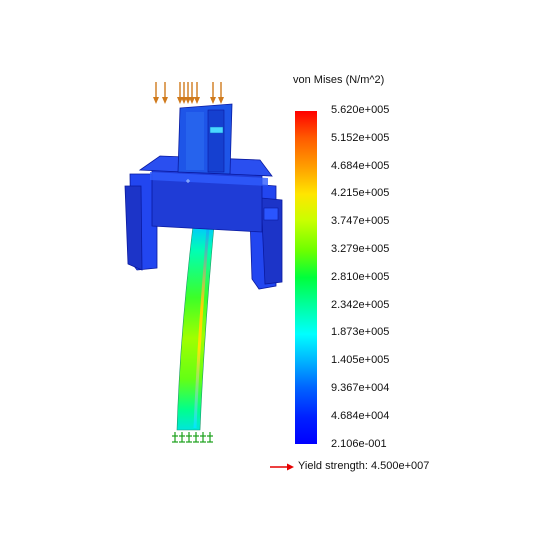 Image resolution: width=550 pixels, height=550 pixels. I want to click on legend-tick-label: 9.367e+004, so click(360, 388).